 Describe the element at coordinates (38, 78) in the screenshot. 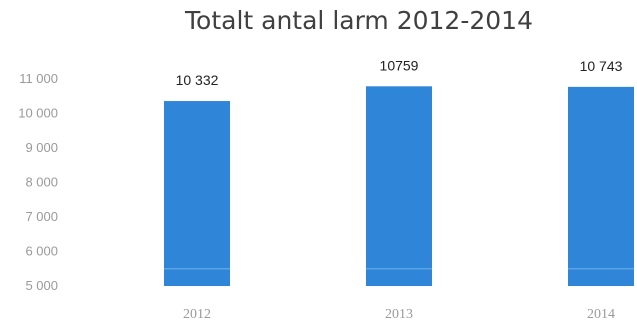

I see `y-tick-label: 11 000` at that location.